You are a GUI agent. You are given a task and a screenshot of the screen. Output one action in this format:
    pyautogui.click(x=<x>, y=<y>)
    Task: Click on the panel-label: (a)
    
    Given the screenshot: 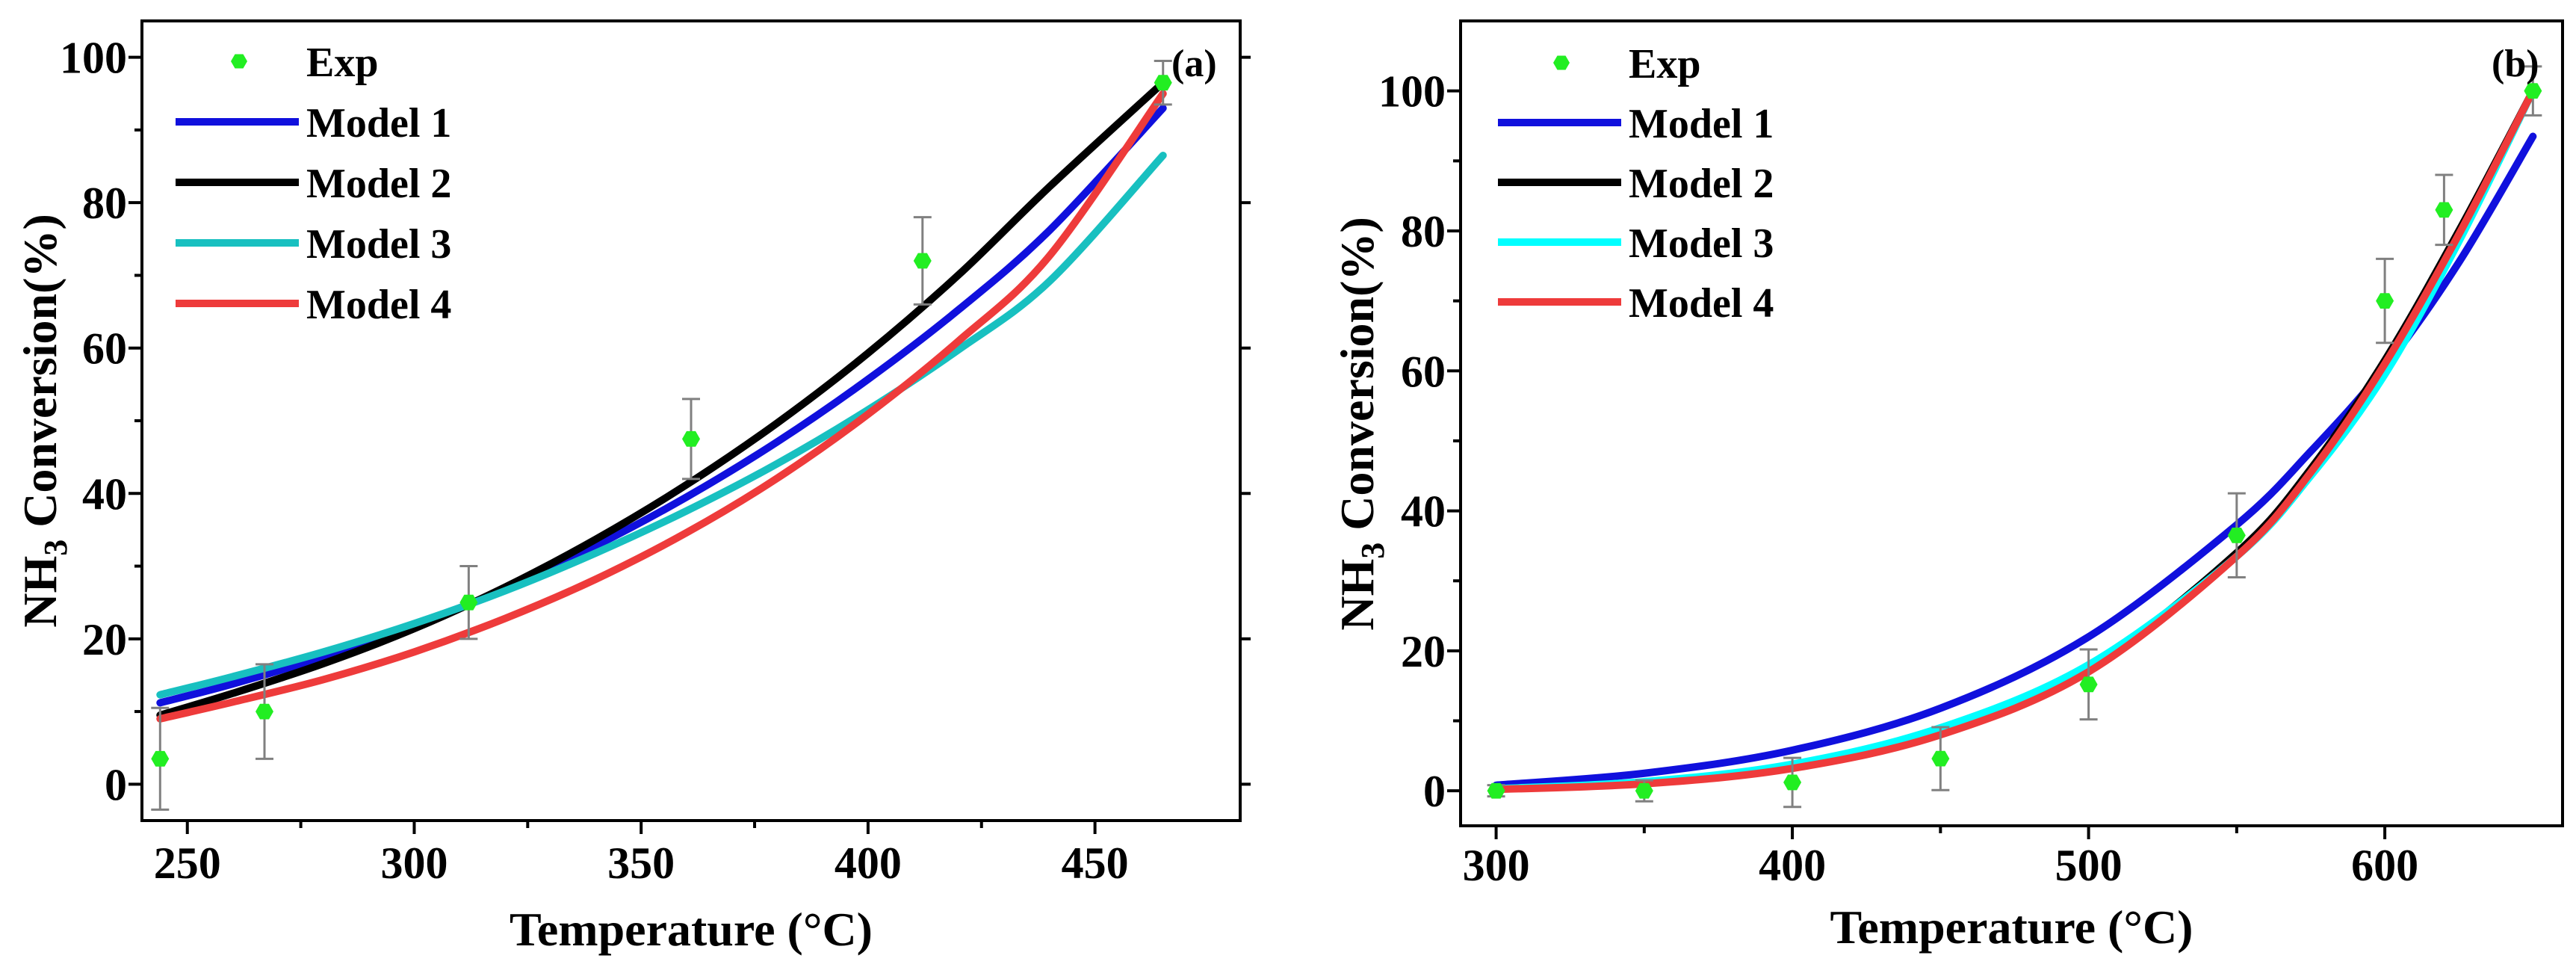 What is the action you would take?
    pyautogui.click(x=1194, y=64)
    